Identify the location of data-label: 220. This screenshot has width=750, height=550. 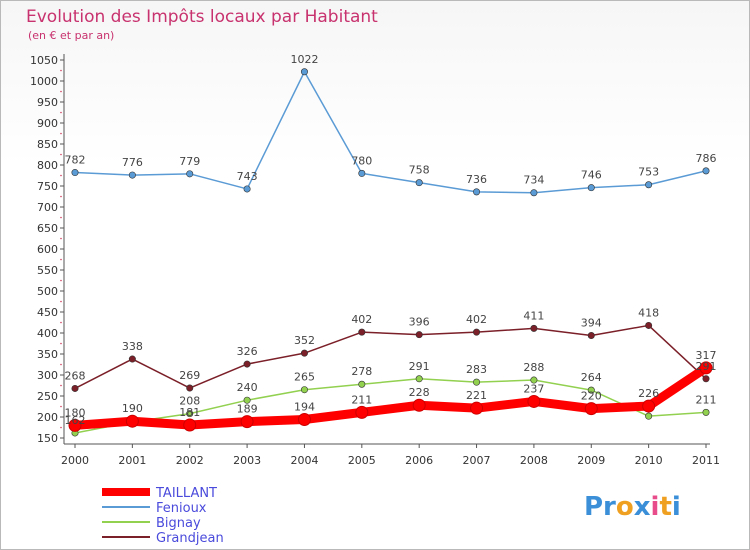
(591, 396).